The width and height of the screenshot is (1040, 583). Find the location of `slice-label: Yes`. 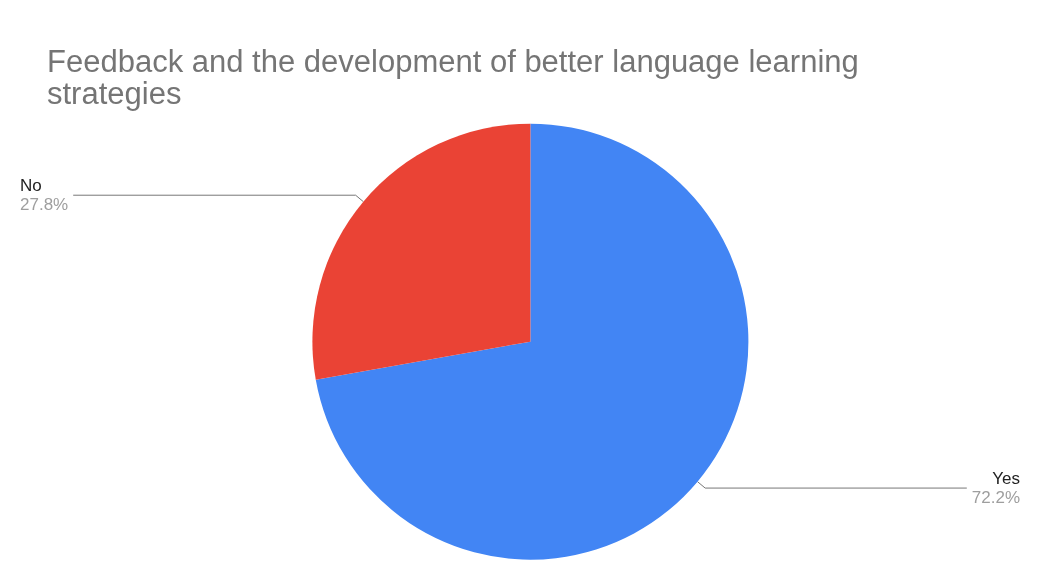

slice-label: Yes is located at coordinates (1006, 479).